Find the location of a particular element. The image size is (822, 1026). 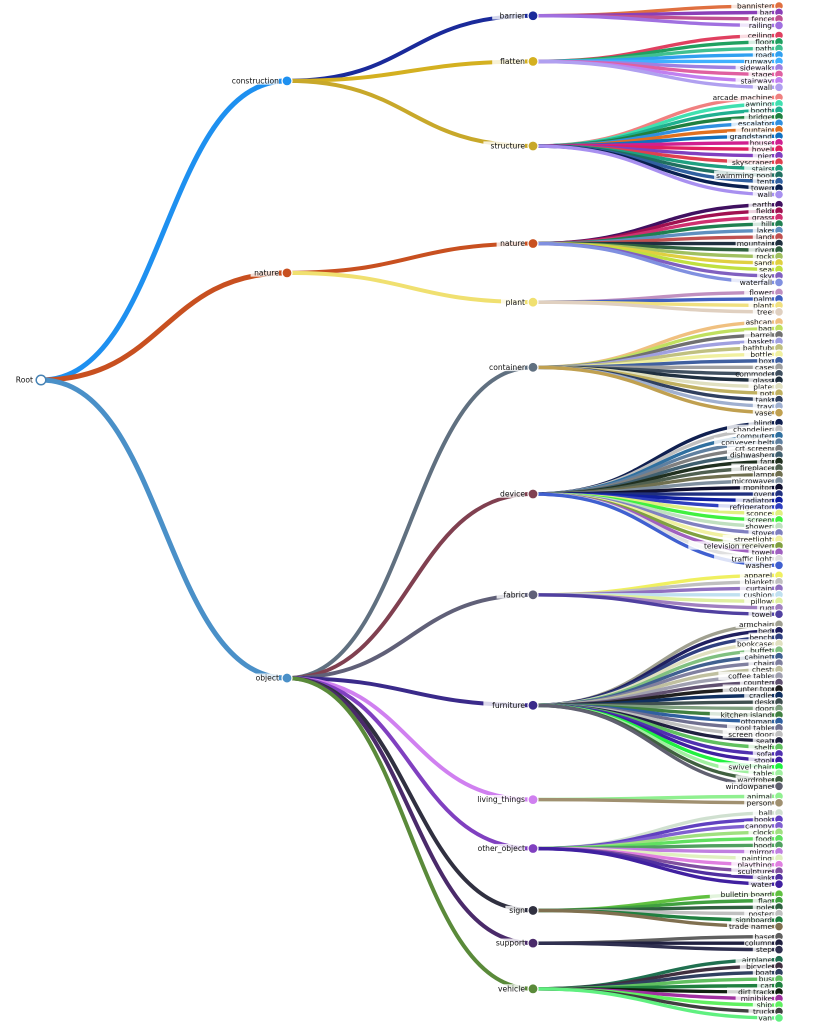

group-node-object is located at coordinates (287, 678).